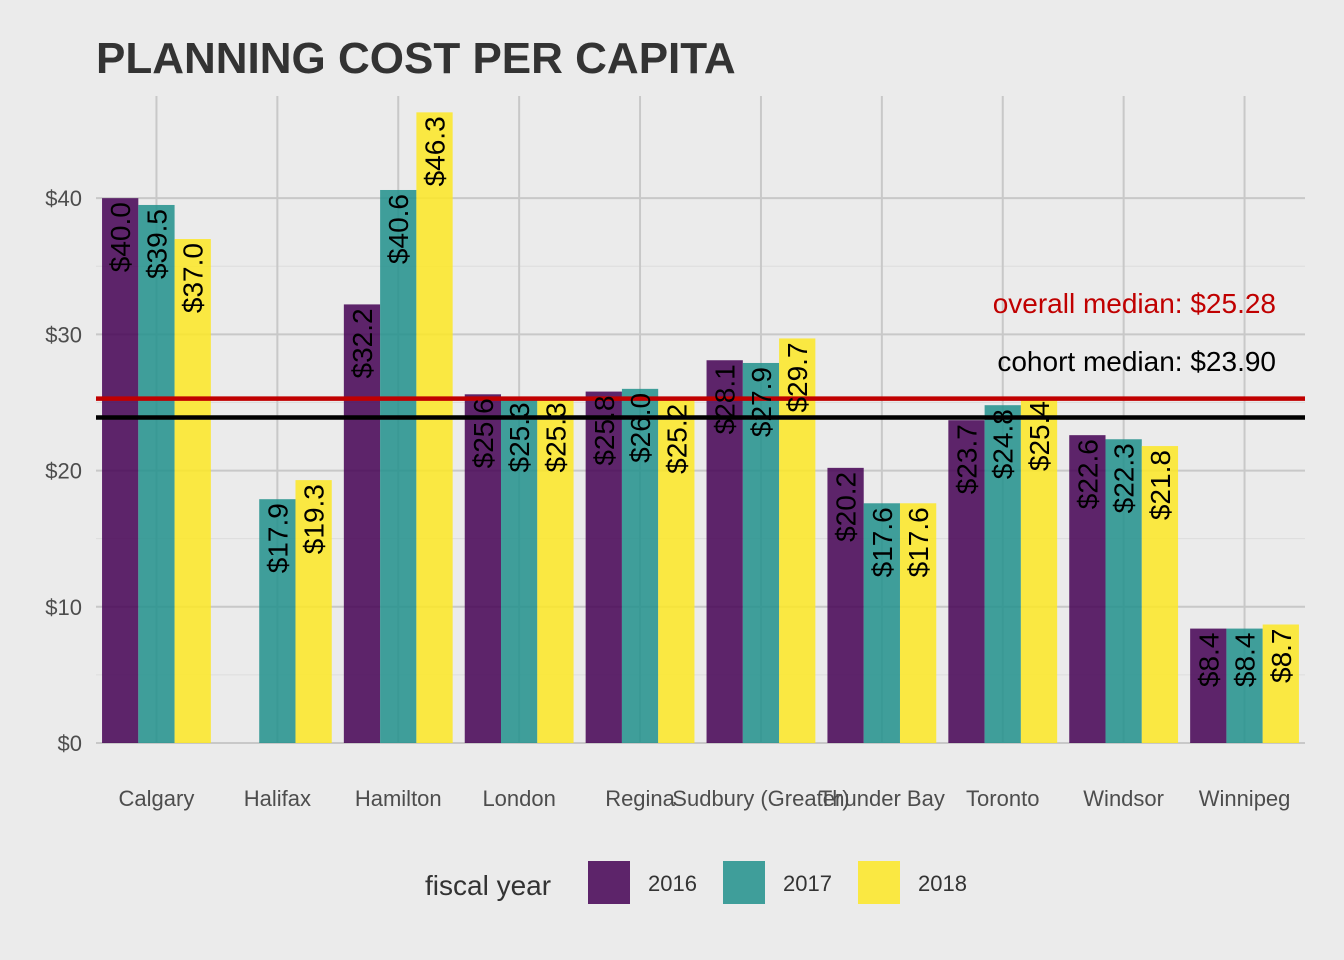  I want to click on bar-value-label-regina-2017: $26.0, so click(640, 428).